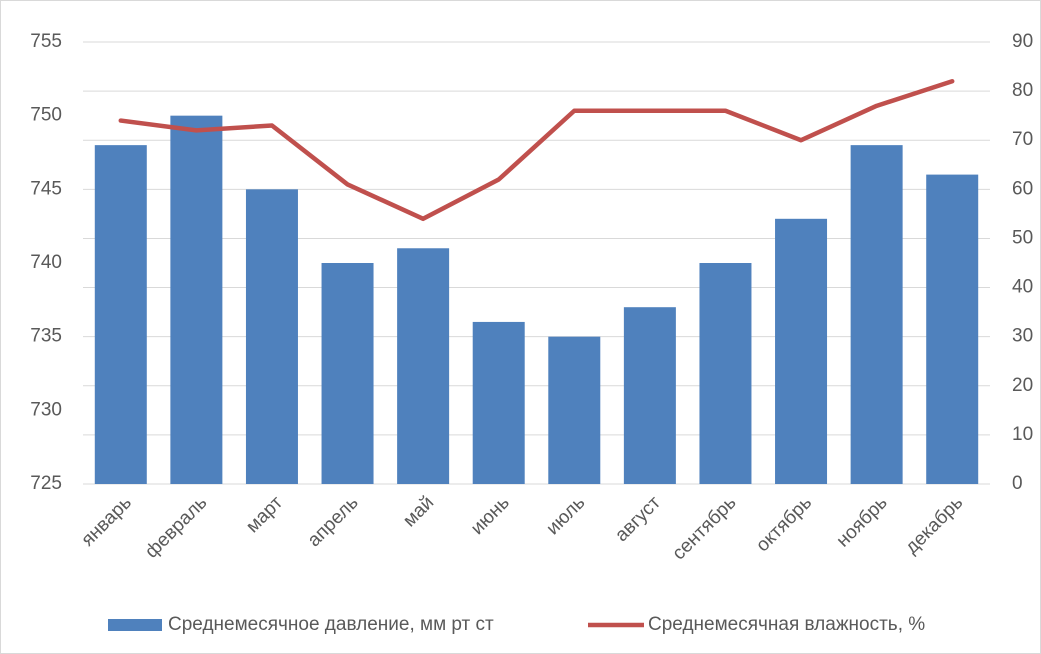 Image resolution: width=1041 pixels, height=654 pixels. Describe the element at coordinates (135, 625) in the screenshot. I see `legend-swatch` at that location.